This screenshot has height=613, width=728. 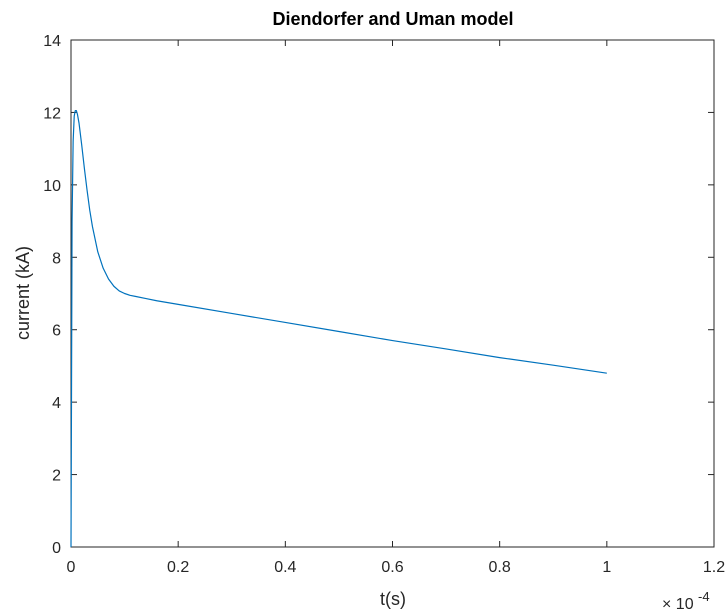 What do you see at coordinates (392, 567) in the screenshot?
I see `x-tick-label: 0.6` at bounding box center [392, 567].